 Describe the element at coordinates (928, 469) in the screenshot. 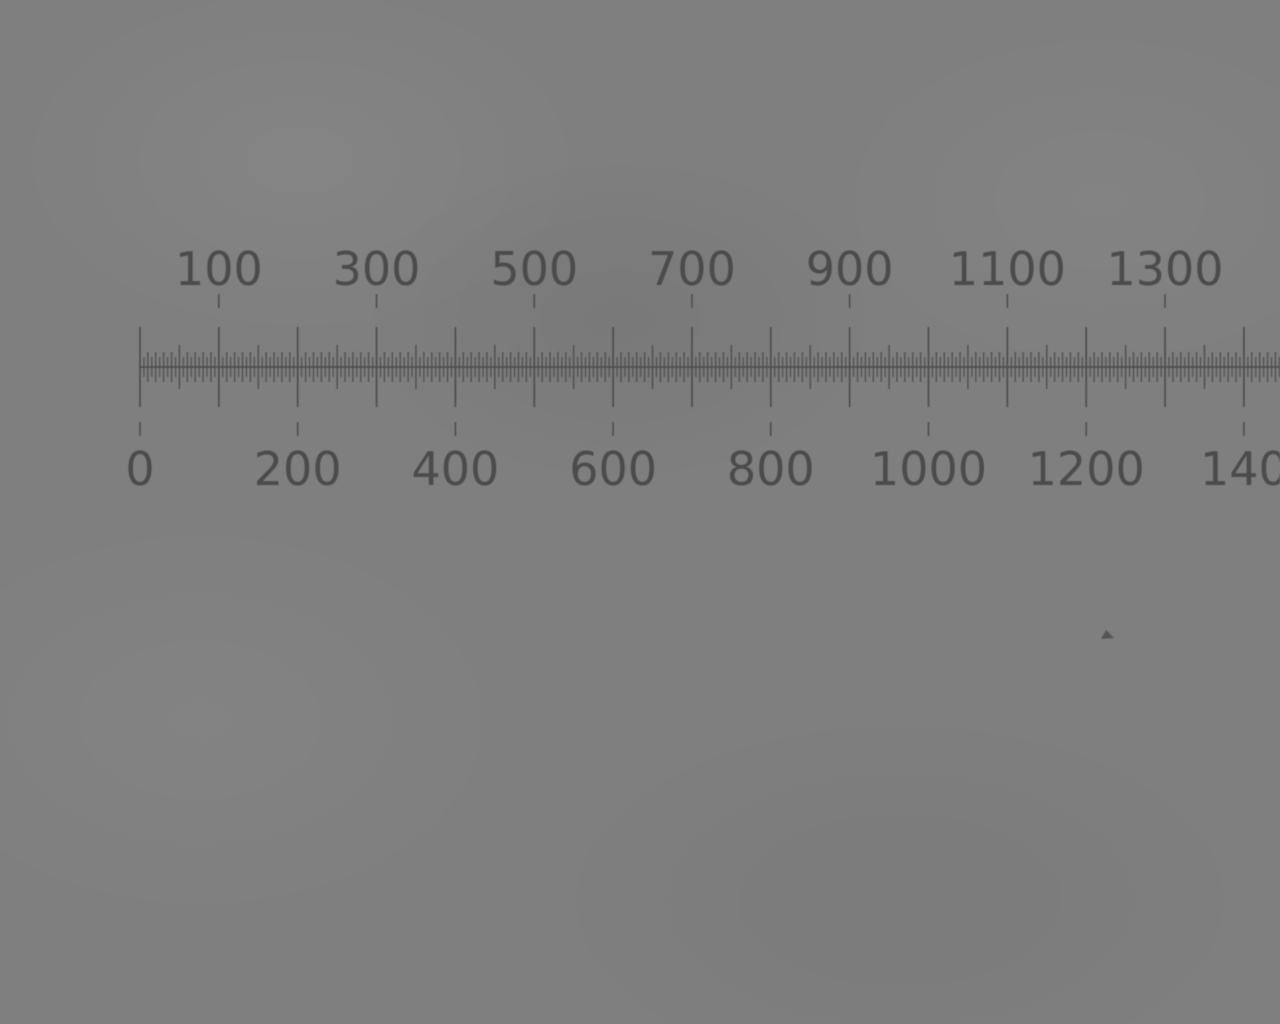

I see `lower-scale-label: 1000` at that location.